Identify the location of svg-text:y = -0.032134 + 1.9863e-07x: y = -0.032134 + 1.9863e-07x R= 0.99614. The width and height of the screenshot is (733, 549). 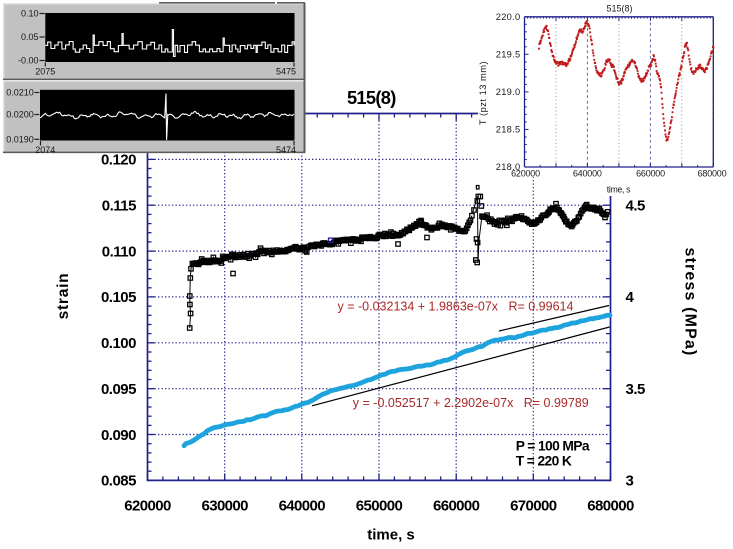
(456, 307).